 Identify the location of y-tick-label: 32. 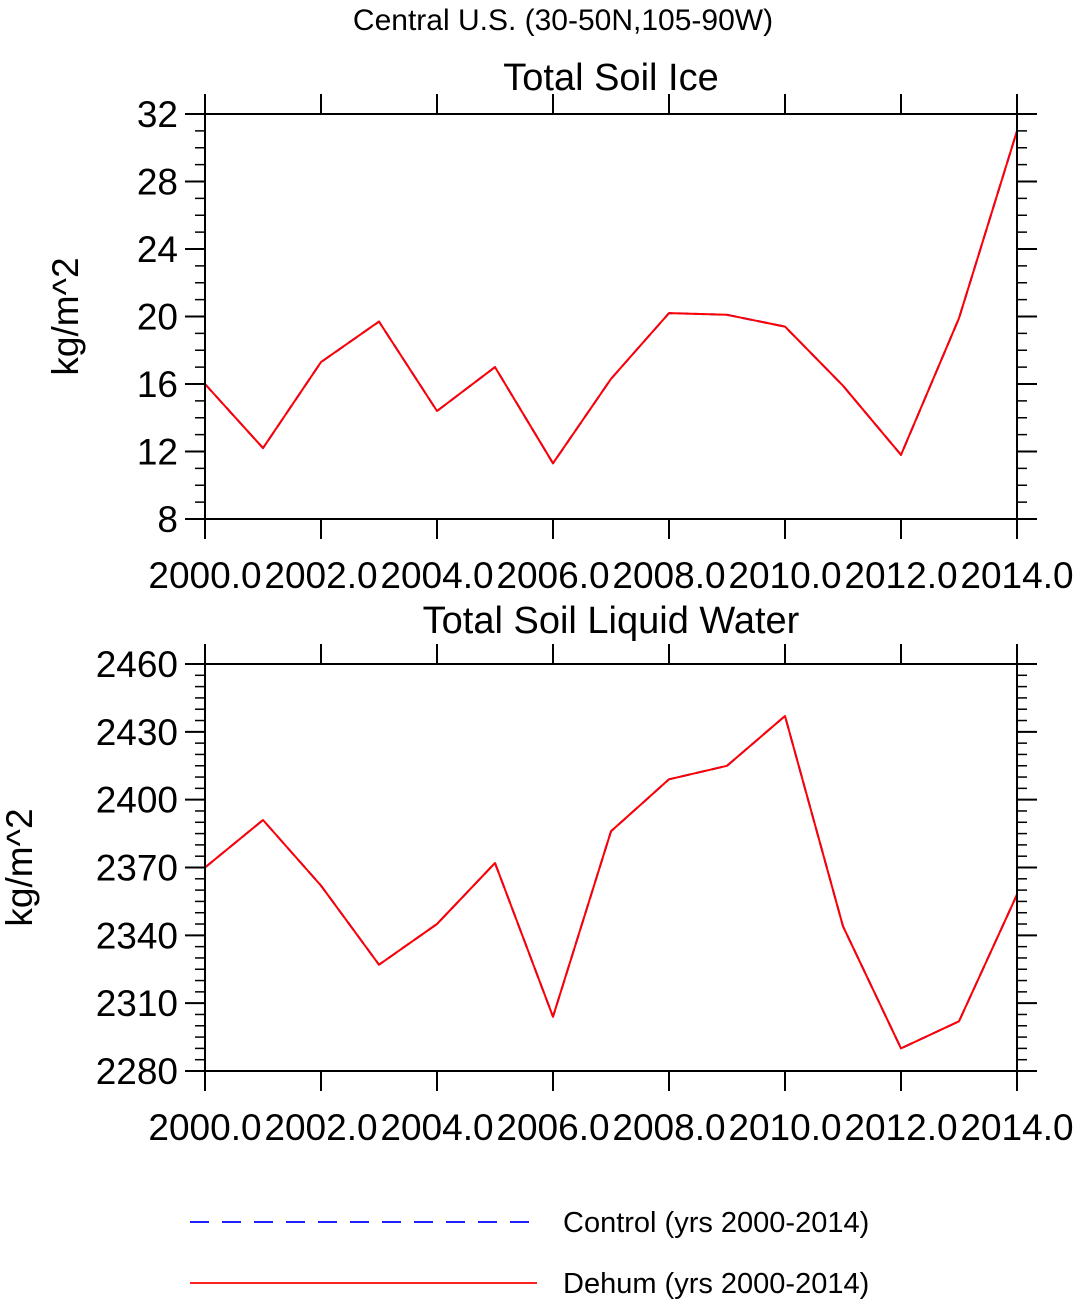
(157, 114).